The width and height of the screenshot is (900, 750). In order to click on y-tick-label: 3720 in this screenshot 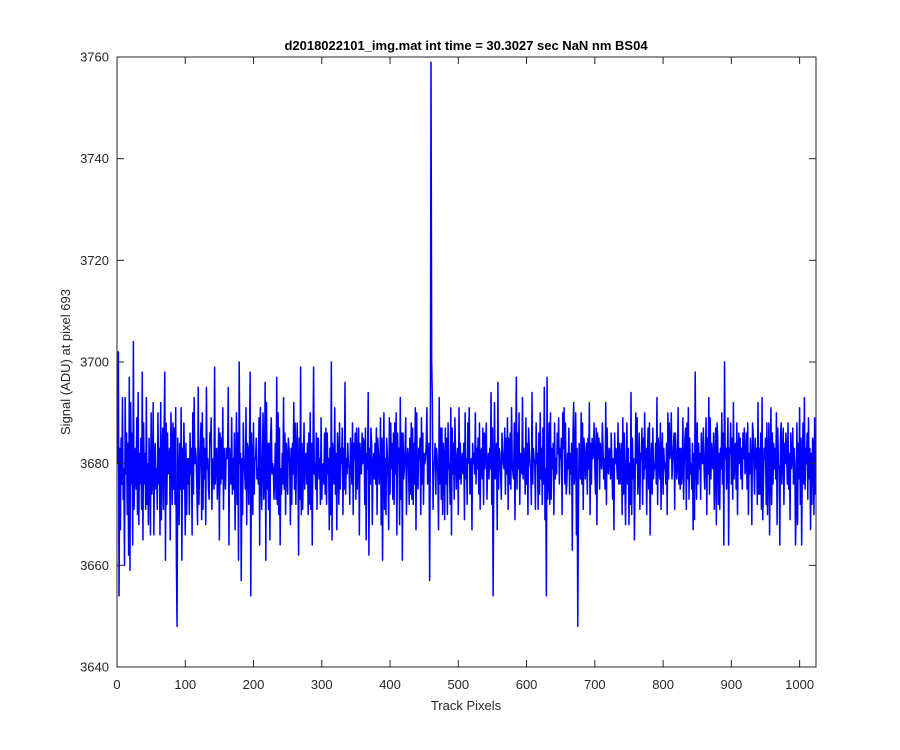, I will do `click(94, 260)`.